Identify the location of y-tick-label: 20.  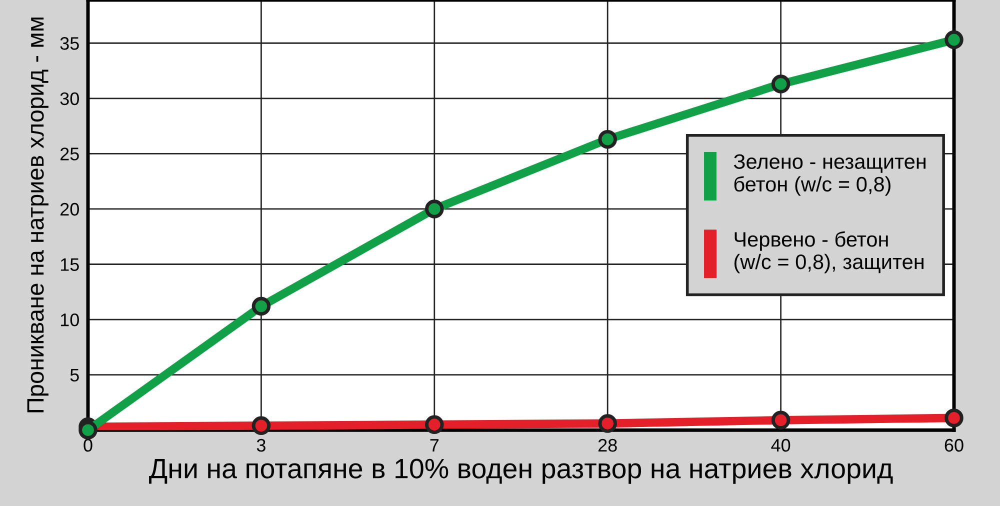
(69, 209).